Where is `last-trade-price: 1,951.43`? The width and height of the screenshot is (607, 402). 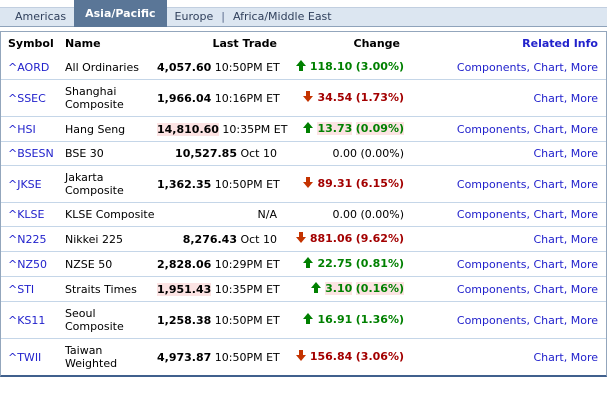 last-trade-price: 1,951.43 is located at coordinates (184, 289).